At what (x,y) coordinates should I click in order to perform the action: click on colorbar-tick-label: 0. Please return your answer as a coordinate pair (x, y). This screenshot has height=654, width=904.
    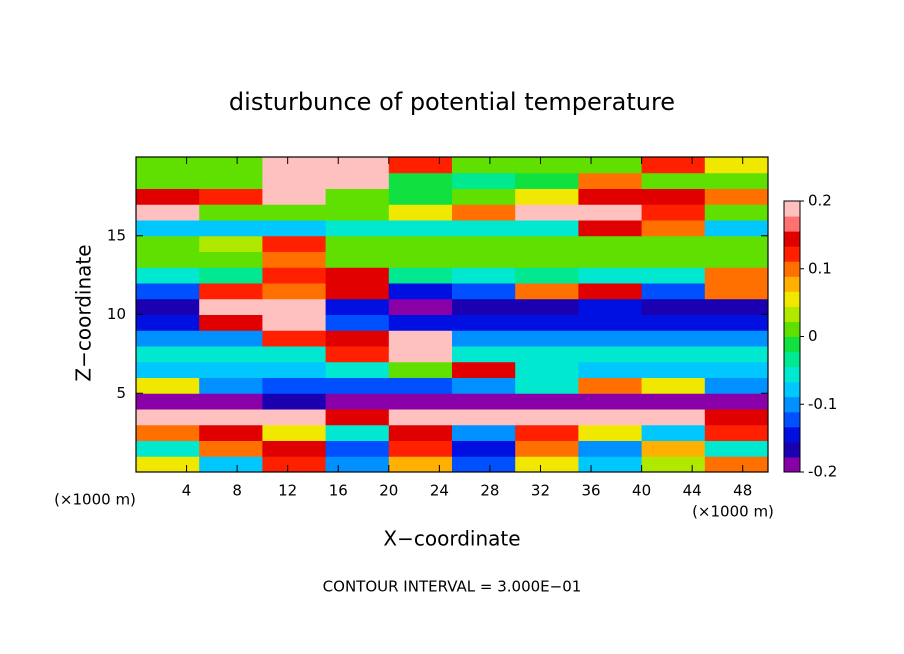
    Looking at the image, I should click on (813, 336).